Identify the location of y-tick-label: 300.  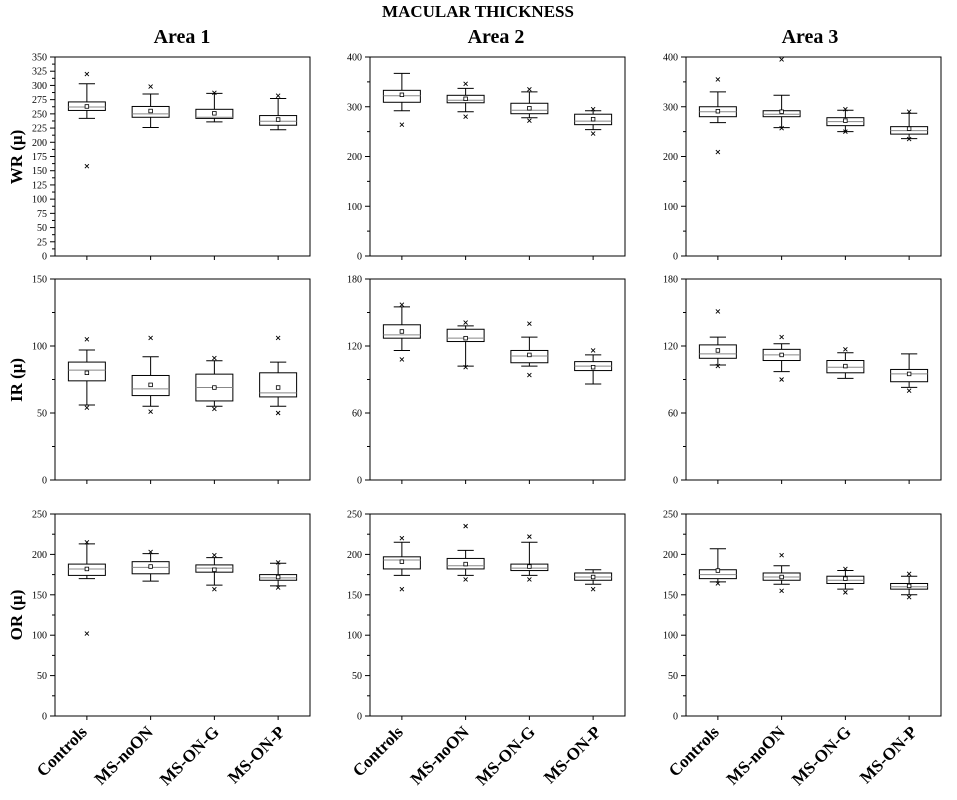
(670, 107).